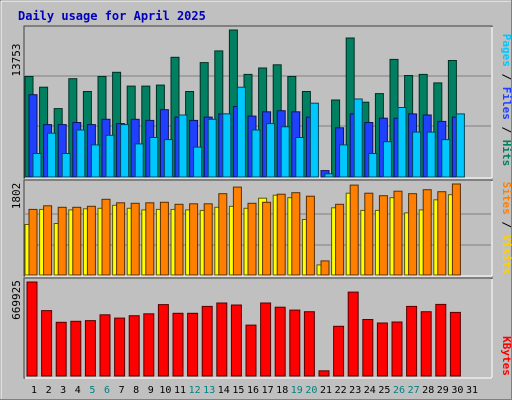 The width and height of the screenshot is (512, 400). What do you see at coordinates (49, 390) in the screenshot?
I see `day-label-2: 2` at bounding box center [49, 390].